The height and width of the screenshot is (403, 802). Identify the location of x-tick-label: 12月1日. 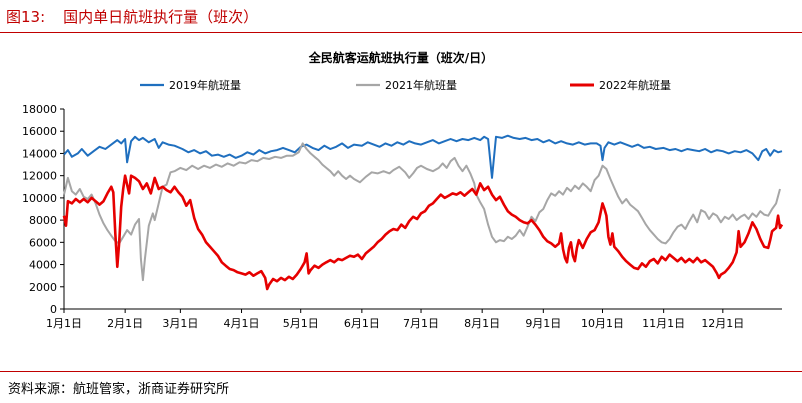
(722, 323).